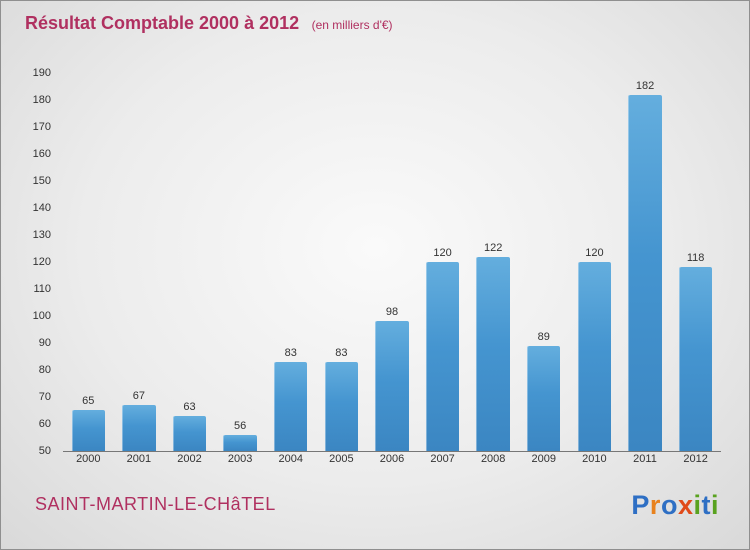 Image resolution: width=750 pixels, height=550 pixels. I want to click on y-axis: 50 60 70 80 90 100 110 120 130 140 150 160 170 180 190, so click(38, 262).